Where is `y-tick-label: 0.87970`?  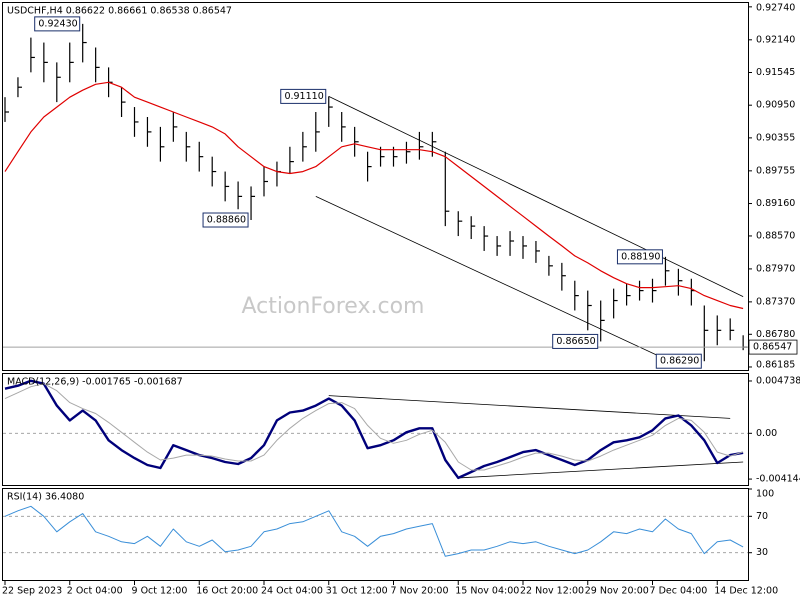 y-tick-label: 0.87970 is located at coordinates (775, 268).